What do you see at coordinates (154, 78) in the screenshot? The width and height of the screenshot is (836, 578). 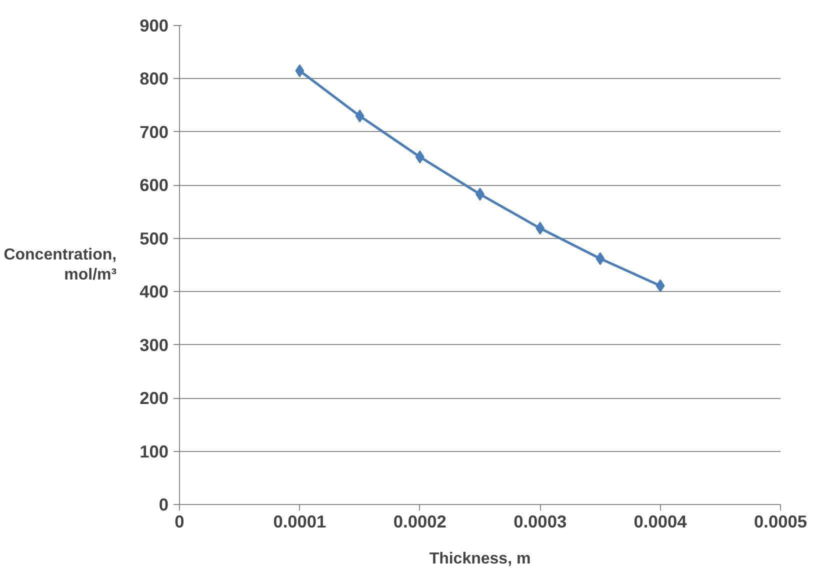 I see `y-tick-label: 800` at bounding box center [154, 78].